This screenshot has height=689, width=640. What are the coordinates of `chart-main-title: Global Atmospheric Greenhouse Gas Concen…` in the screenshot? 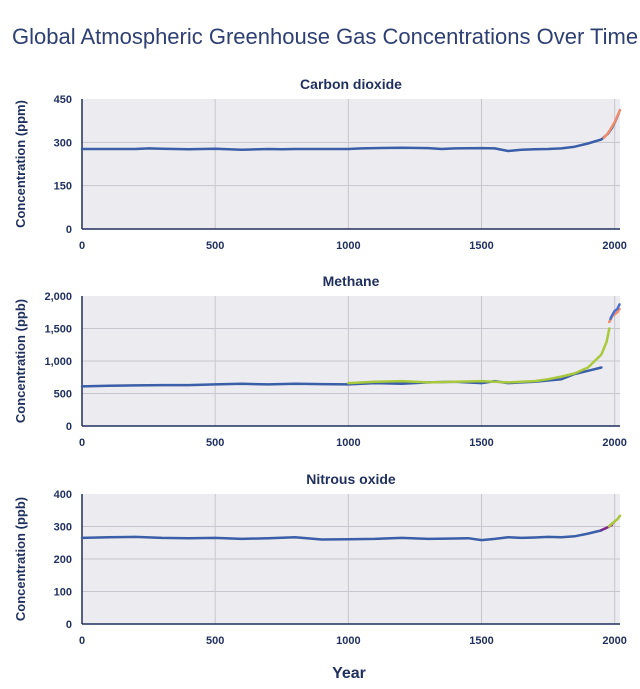 It's located at (325, 36).